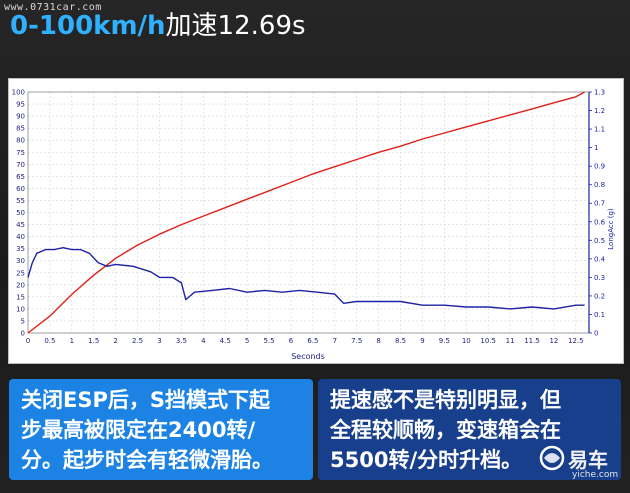 This screenshot has width=630, height=493. I want to click on x-tick-label: 8, so click(378, 341).